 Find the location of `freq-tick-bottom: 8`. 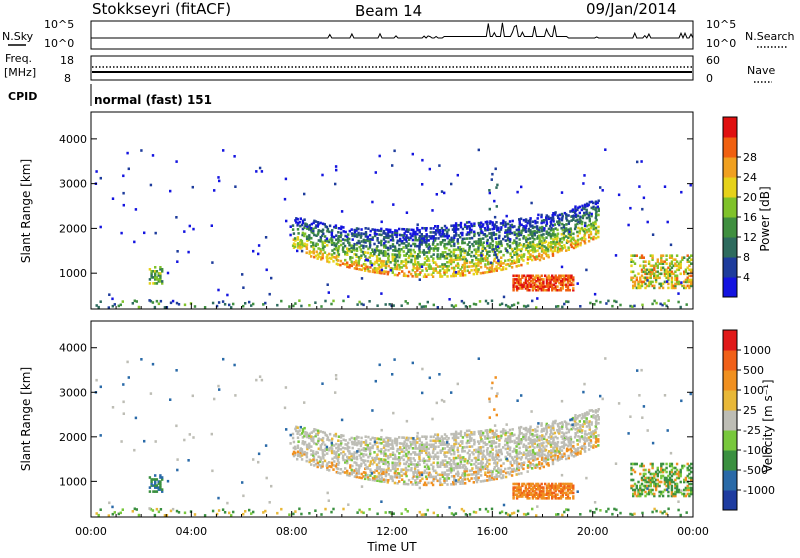

freq-tick-bottom: 8 is located at coordinates (67, 78).